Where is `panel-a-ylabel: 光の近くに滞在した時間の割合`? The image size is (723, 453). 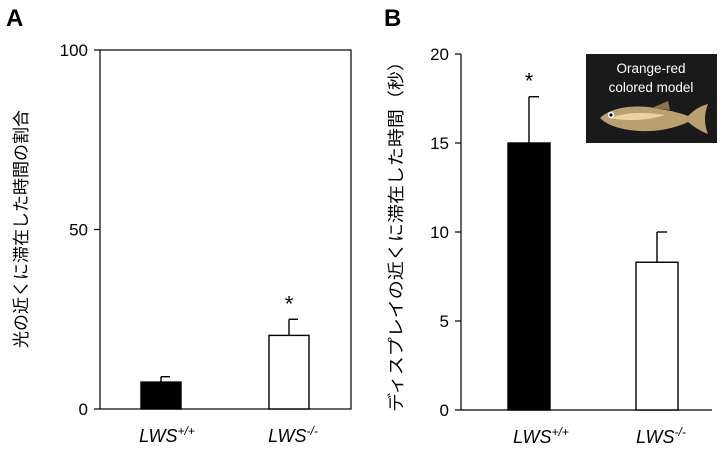 panel-a-ylabel: 光の近くに滞在した時間の割合 is located at coordinates (22, 229).